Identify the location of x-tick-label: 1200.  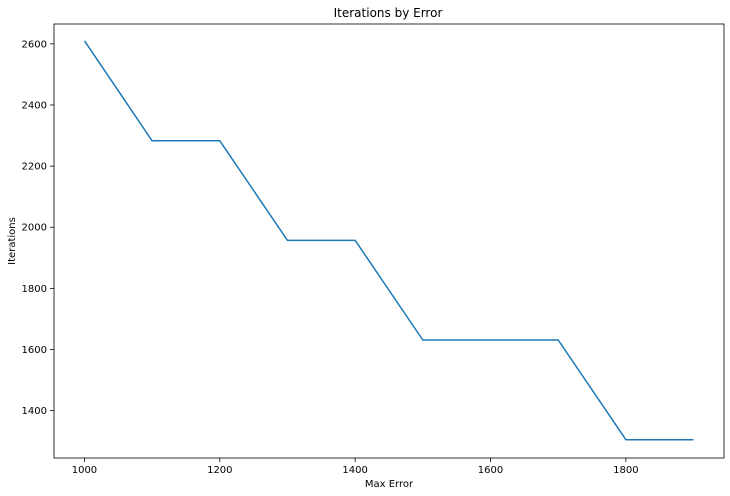
(219, 470).